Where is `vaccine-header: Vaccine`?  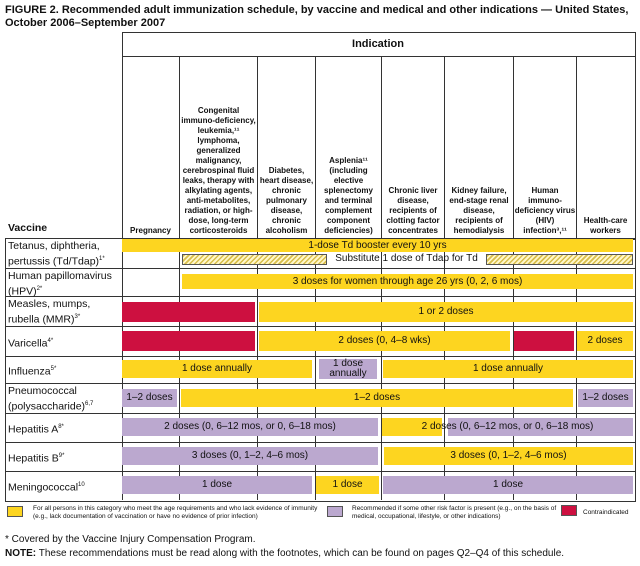
vaccine-header: Vaccine is located at coordinates (28, 228).